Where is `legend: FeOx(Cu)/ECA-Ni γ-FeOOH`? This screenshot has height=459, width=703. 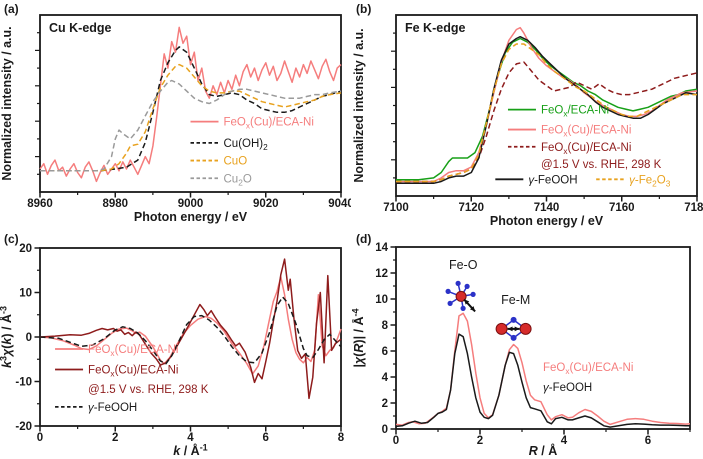
legend: FeOx(Cu)/ECA-Ni γ-FeOOH is located at coordinates (588, 378).